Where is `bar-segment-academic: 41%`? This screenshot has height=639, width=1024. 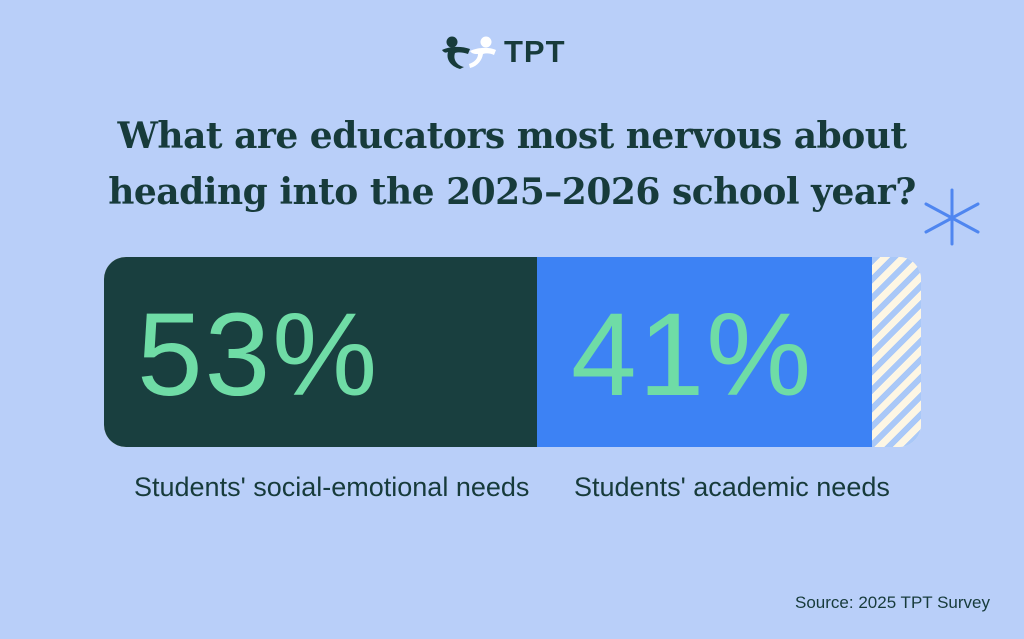 bar-segment-academic: 41% is located at coordinates (704, 352).